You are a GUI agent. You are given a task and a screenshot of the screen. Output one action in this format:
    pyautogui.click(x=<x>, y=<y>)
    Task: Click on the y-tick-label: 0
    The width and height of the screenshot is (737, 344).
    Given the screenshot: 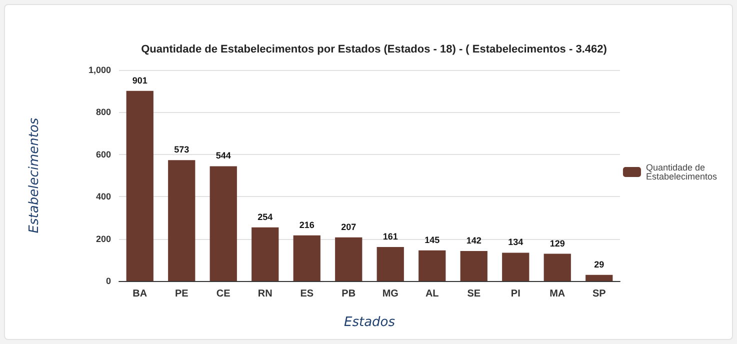 What is the action you would take?
    pyautogui.click(x=108, y=281)
    